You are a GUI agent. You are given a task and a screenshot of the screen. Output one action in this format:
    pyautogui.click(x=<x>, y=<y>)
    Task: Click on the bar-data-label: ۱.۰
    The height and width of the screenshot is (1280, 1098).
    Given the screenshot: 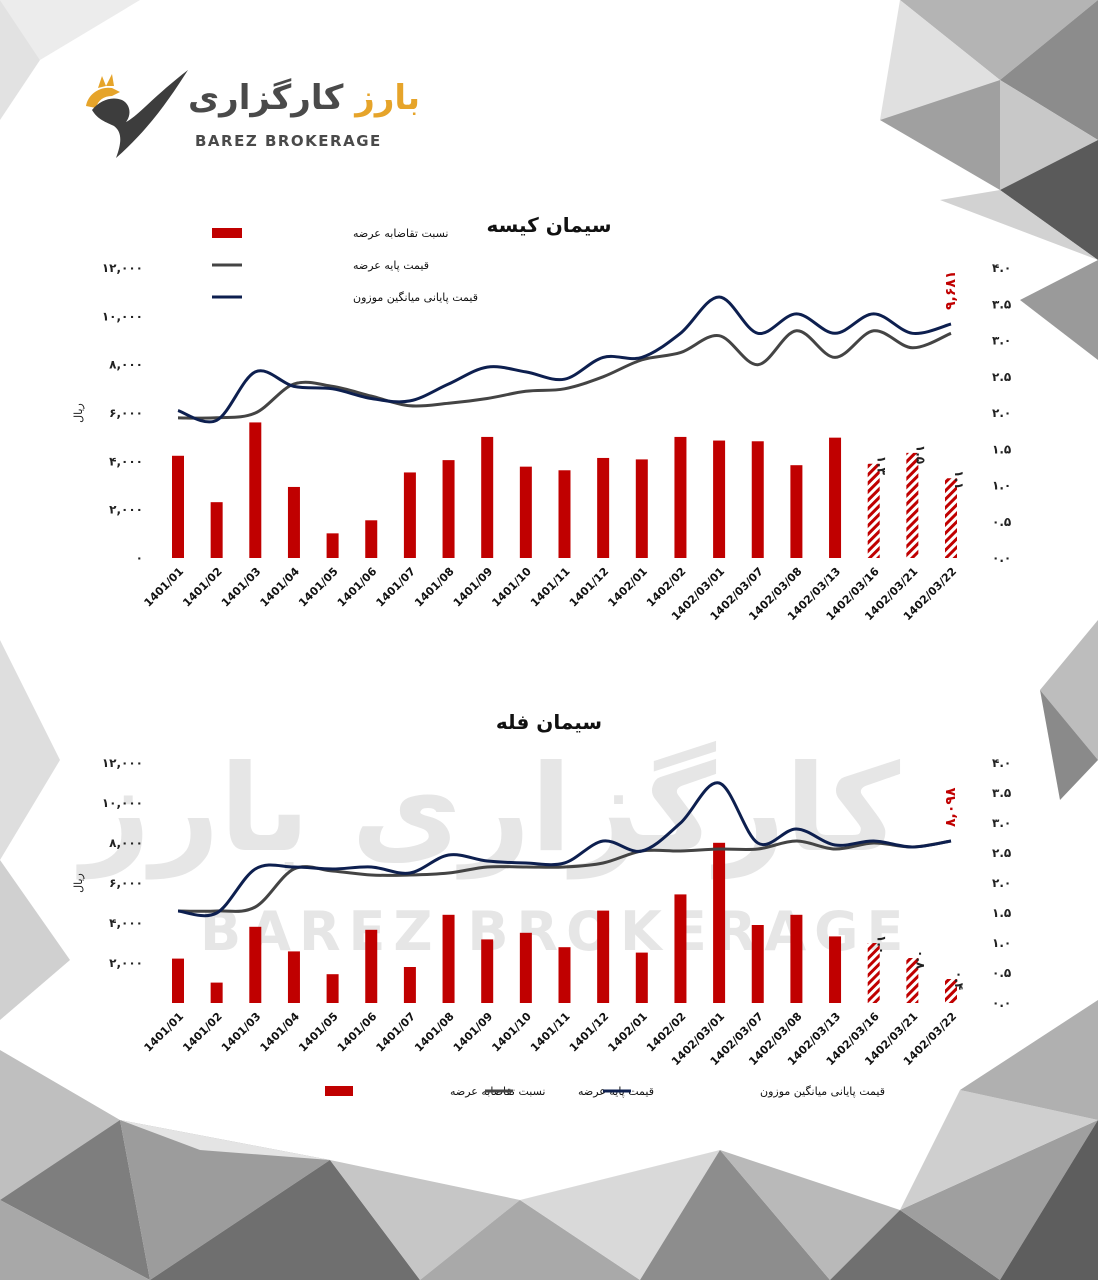 What is the action you would take?
    pyautogui.click(x=882, y=944)
    